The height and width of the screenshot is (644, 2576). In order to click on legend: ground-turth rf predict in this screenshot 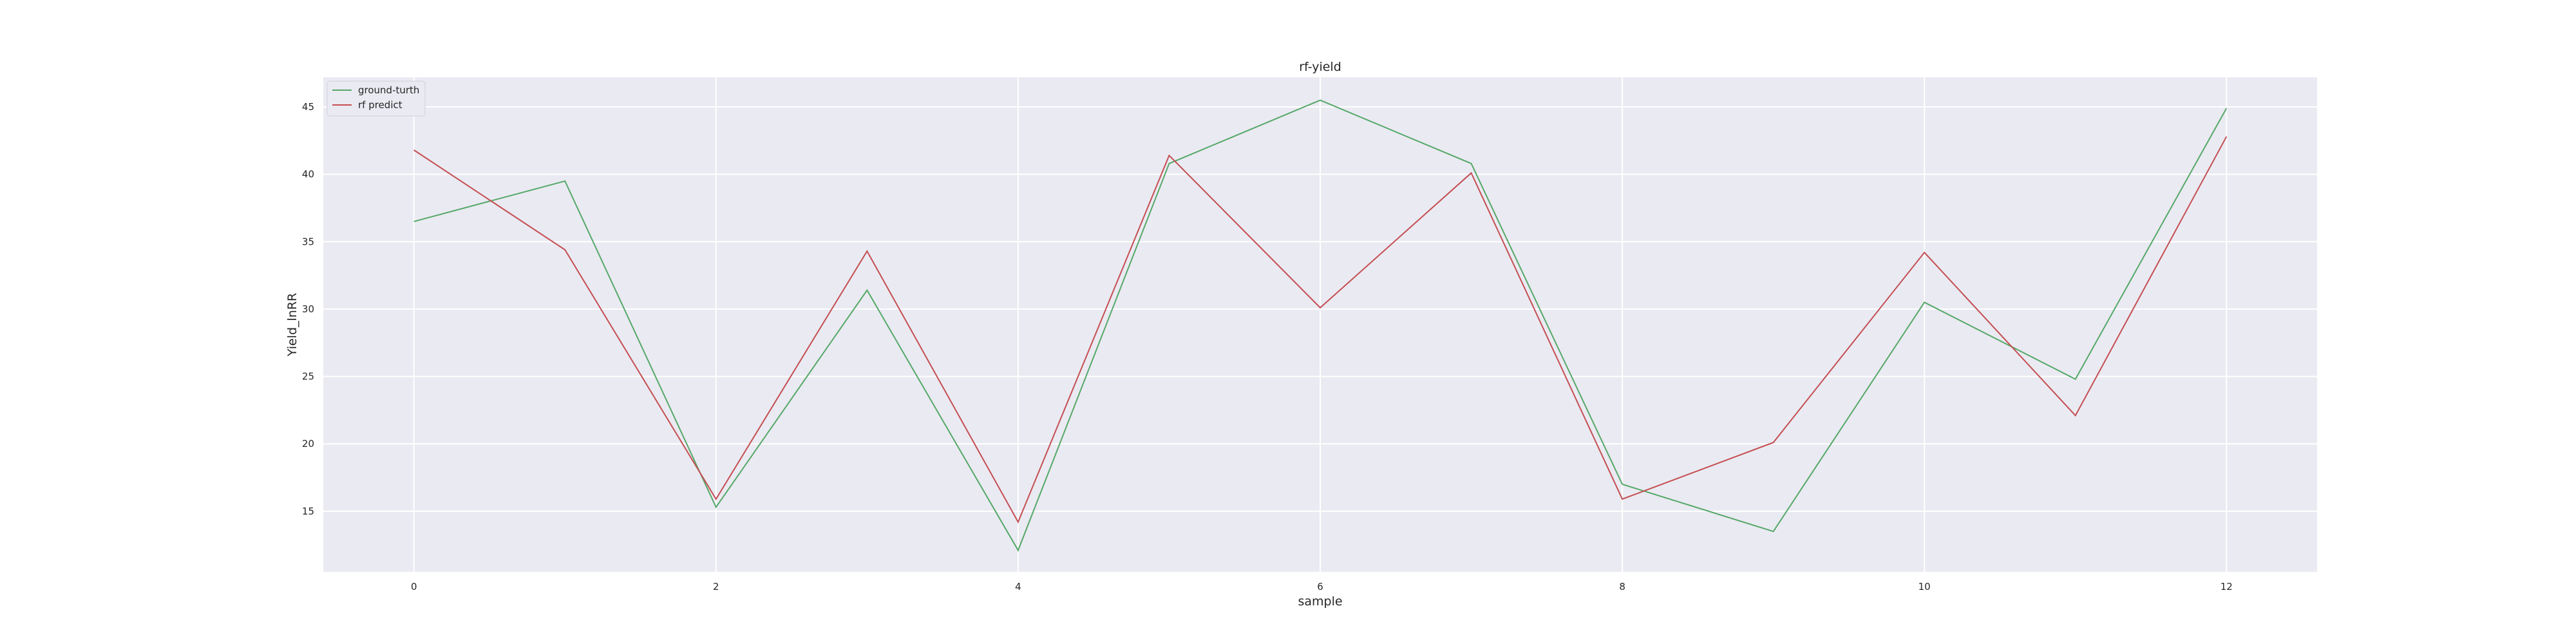, I will do `click(377, 99)`.